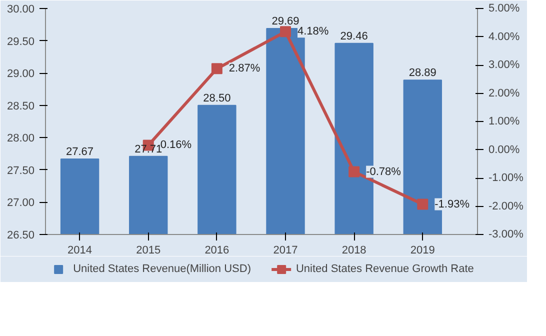 The image size is (546, 336). What do you see at coordinates (354, 36) in the screenshot?
I see `data-label: 29.46` at bounding box center [354, 36].